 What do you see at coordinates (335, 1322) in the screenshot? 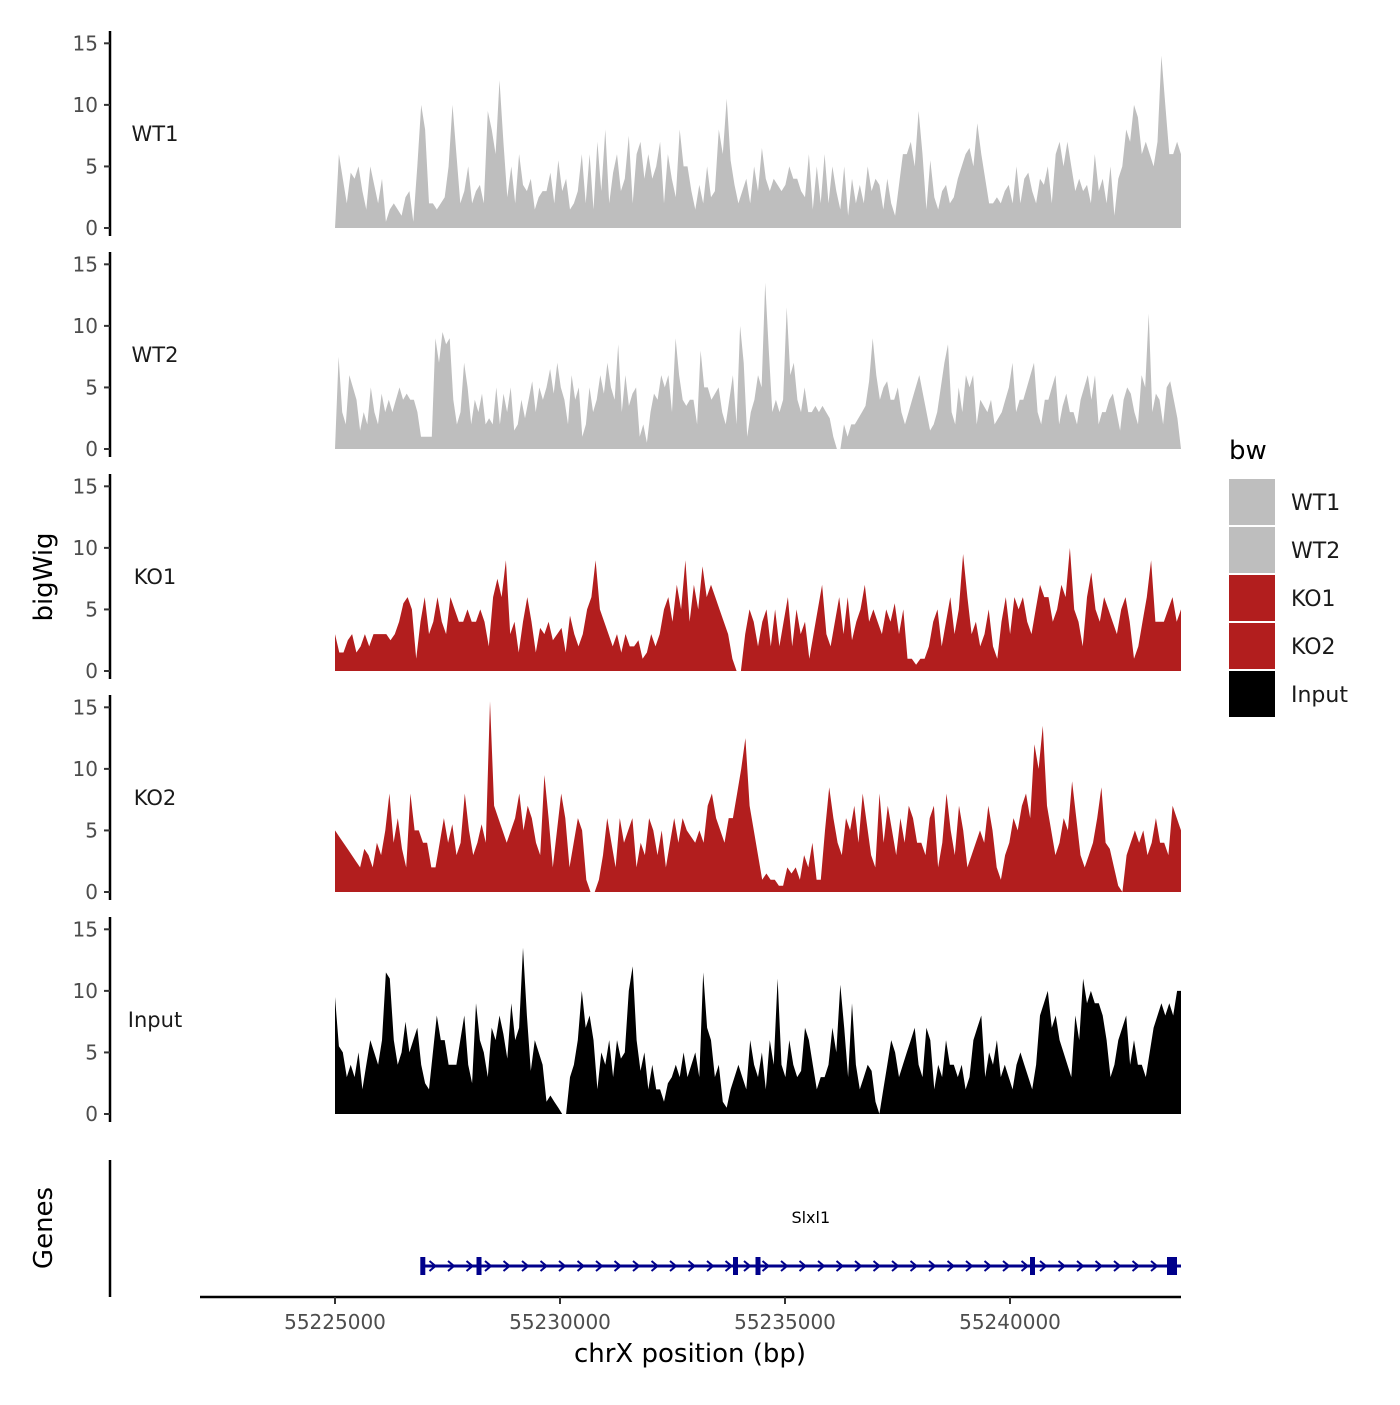
I see `x-tick-label: 55225000` at bounding box center [335, 1322].